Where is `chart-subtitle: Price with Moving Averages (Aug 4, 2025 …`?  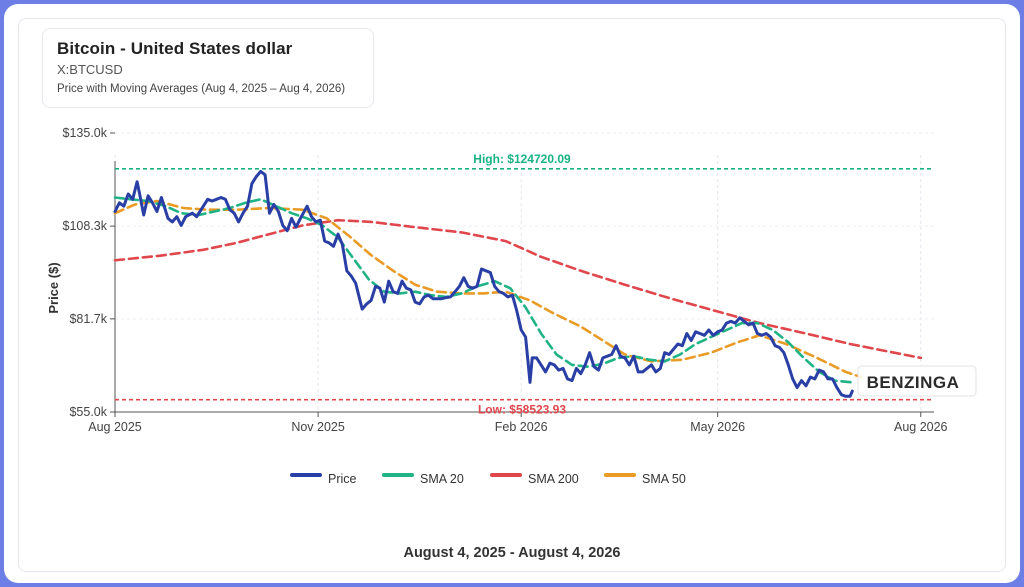 chart-subtitle: Price with Moving Averages (Aug 4, 2025 … is located at coordinates (201, 89).